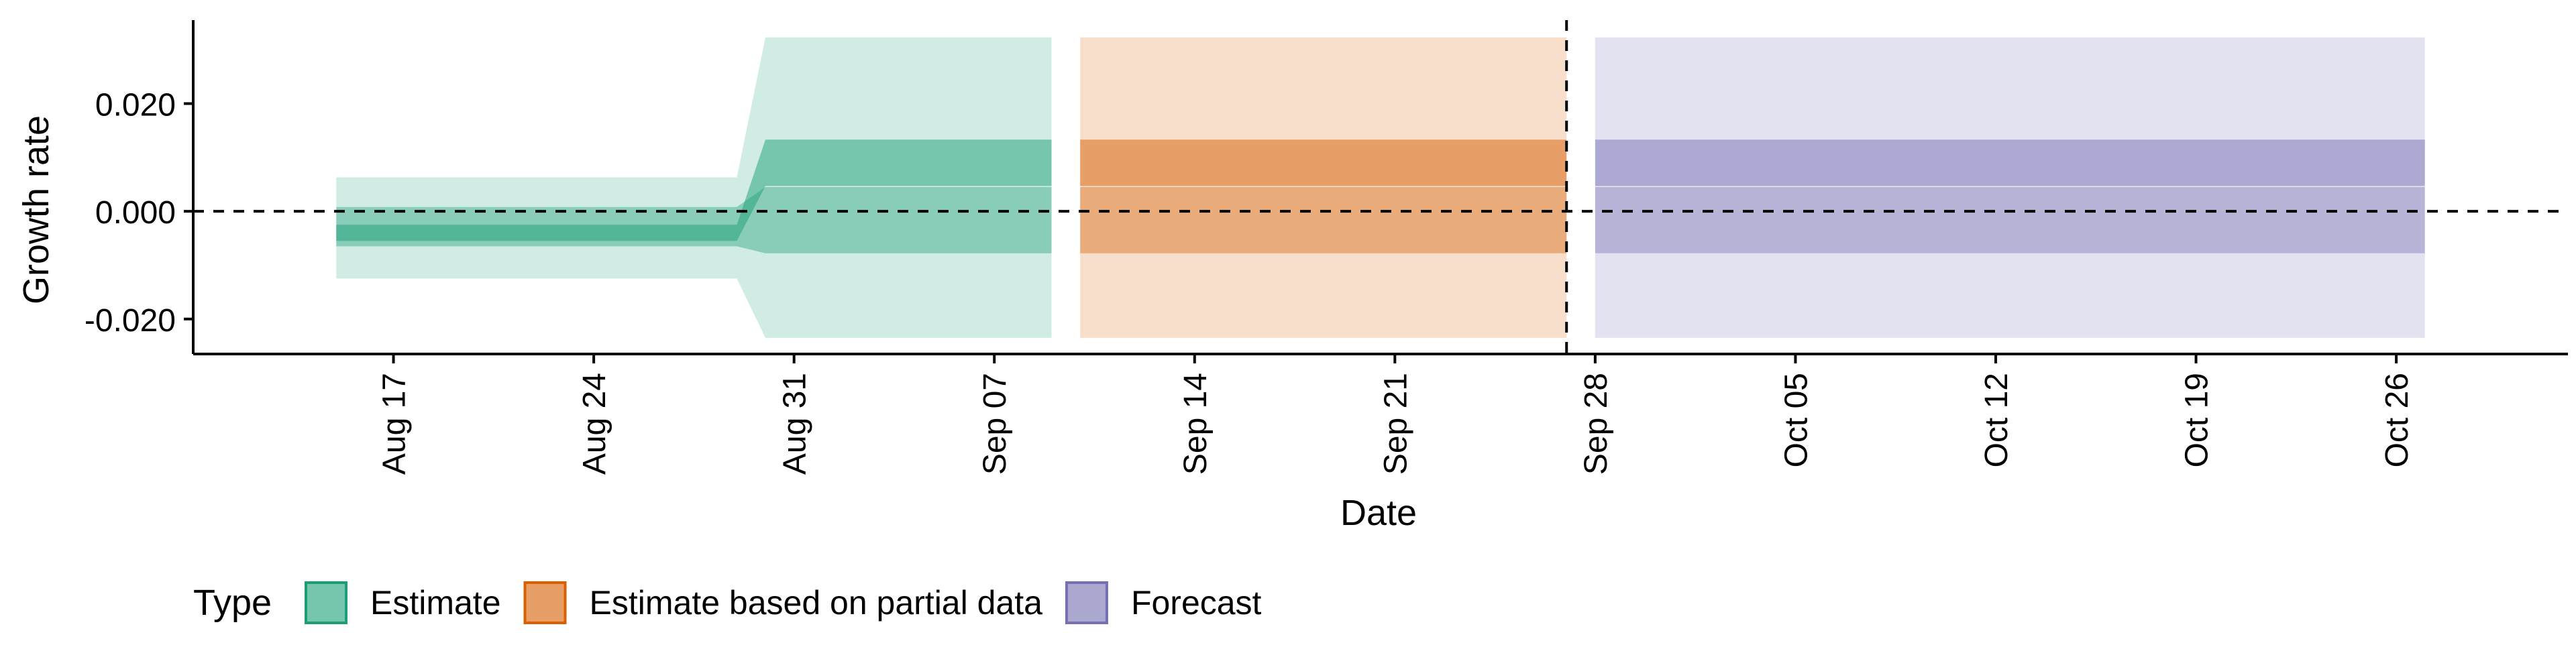 This screenshot has height=647, width=2576. I want to click on x-tick-label: Sep 14, so click(1196, 424).